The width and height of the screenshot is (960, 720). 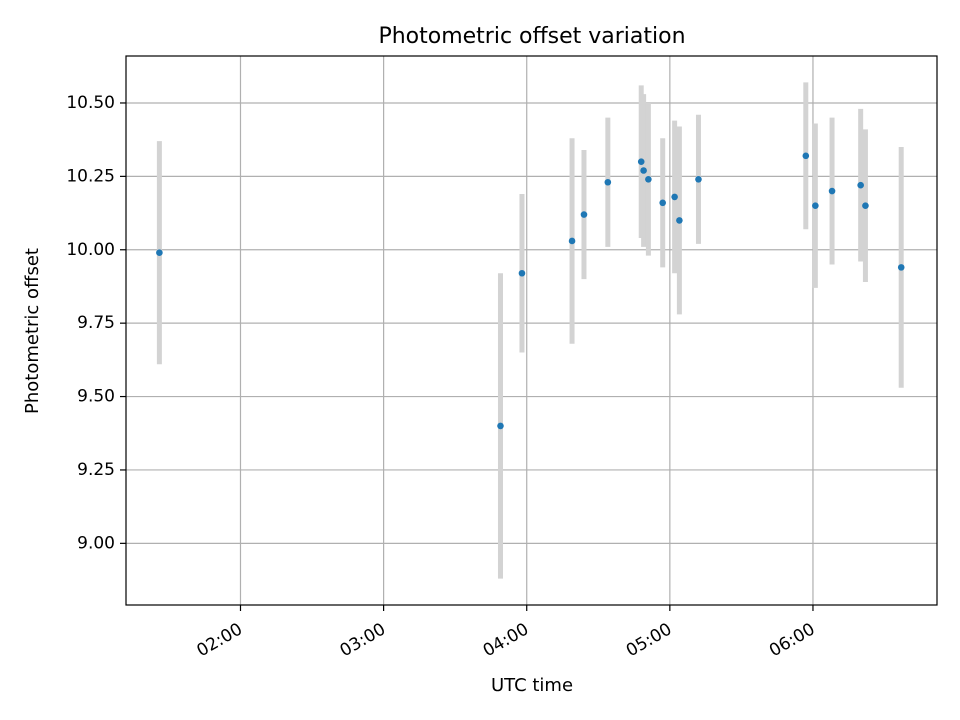 What do you see at coordinates (531, 36) in the screenshot?
I see `chart-title: Photometric offset variation` at bounding box center [531, 36].